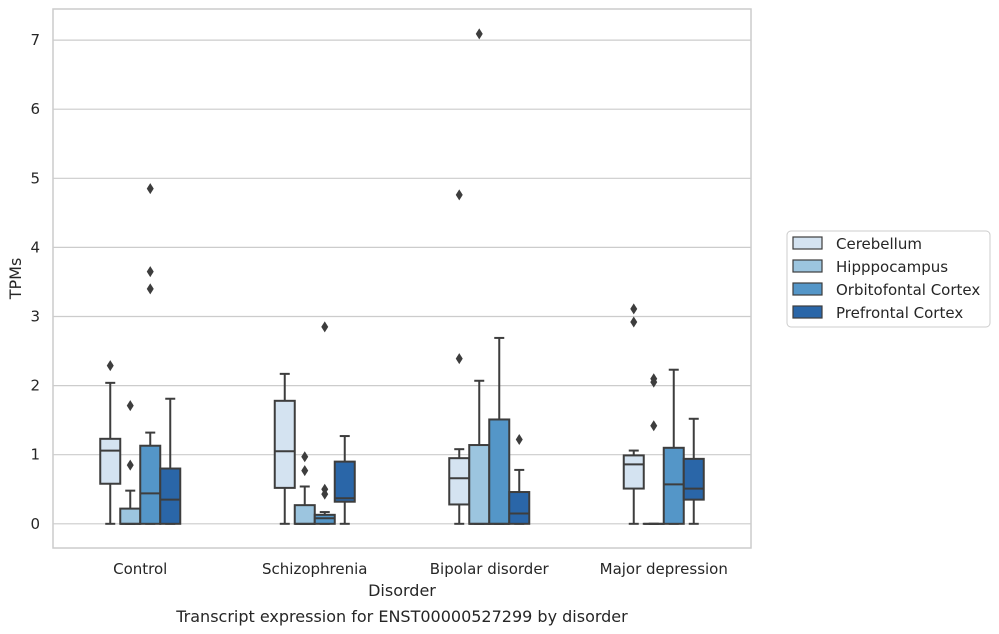  I want to click on legend-label: Orbitofontal Cortex, so click(908, 290).